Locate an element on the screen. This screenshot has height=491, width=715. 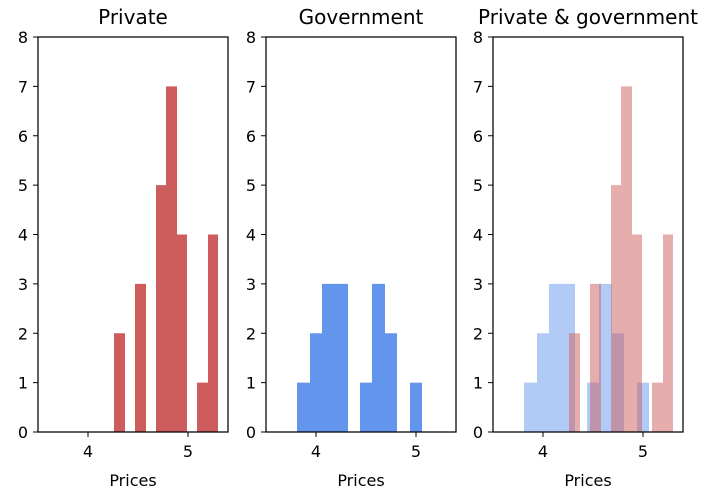
panel-title-private: Private is located at coordinates (133, 17).